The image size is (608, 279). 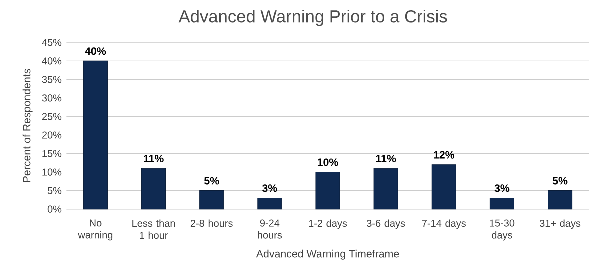 What do you see at coordinates (52, 61) in the screenshot?
I see `y-tick-label: 40%` at bounding box center [52, 61].